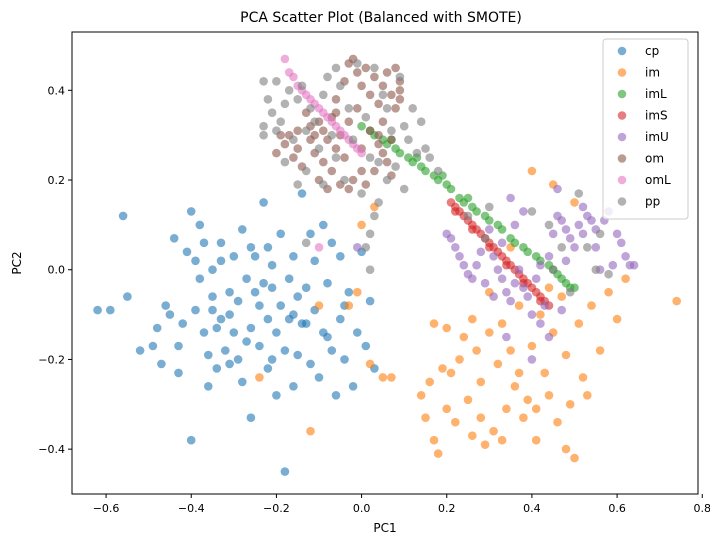 The image size is (710, 547). Describe the element at coordinates (51, 449) in the screenshot. I see `y-tick-label: −0.4` at that location.